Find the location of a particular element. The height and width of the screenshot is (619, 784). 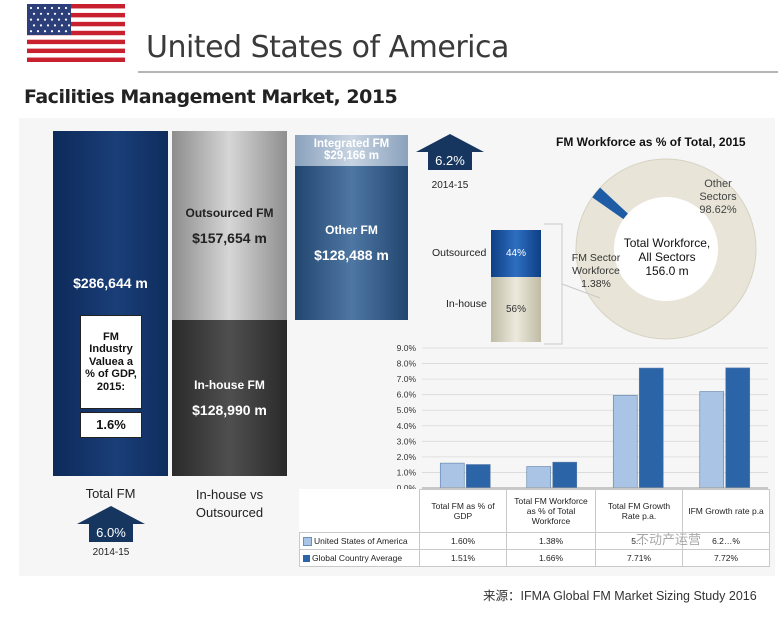

series-name-global: Global Country Average is located at coordinates (357, 558).